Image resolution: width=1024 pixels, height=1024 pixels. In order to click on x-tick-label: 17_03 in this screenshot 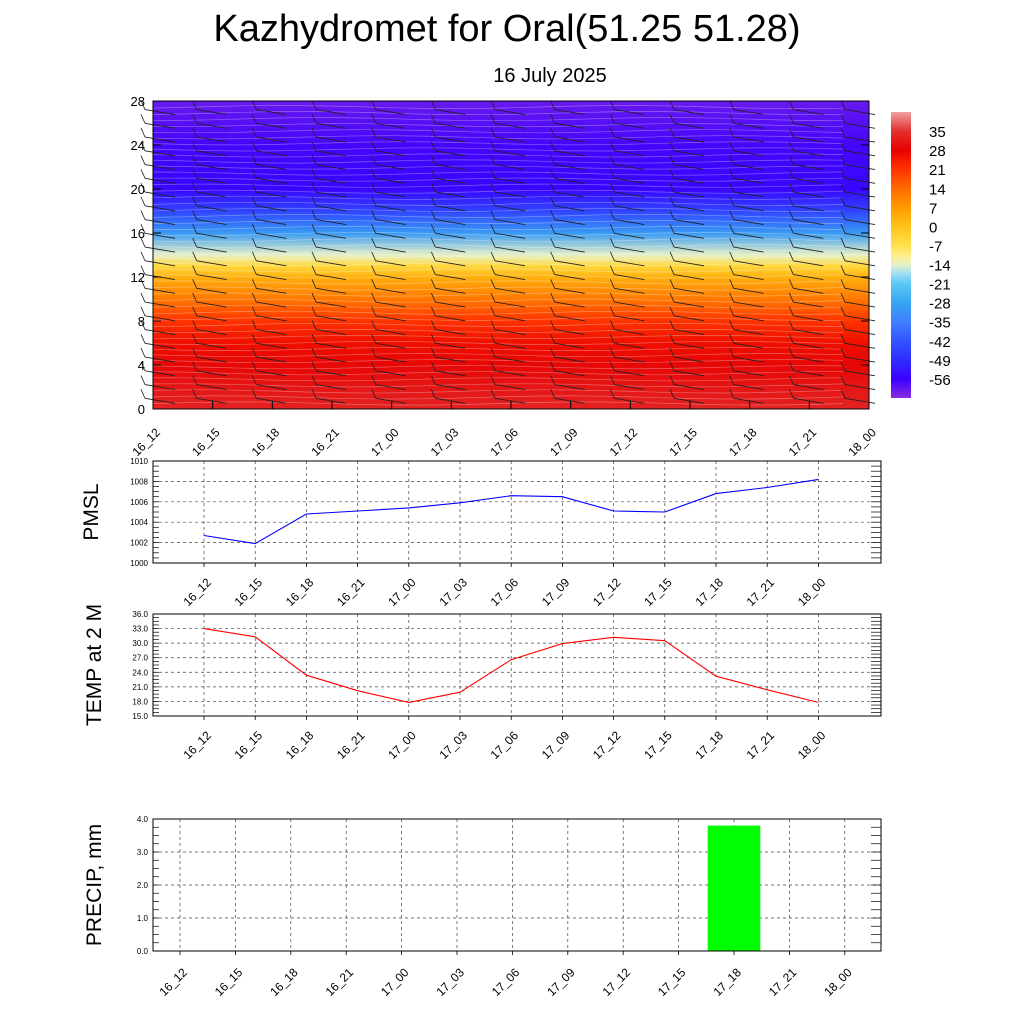, I will do `click(450, 982)`.